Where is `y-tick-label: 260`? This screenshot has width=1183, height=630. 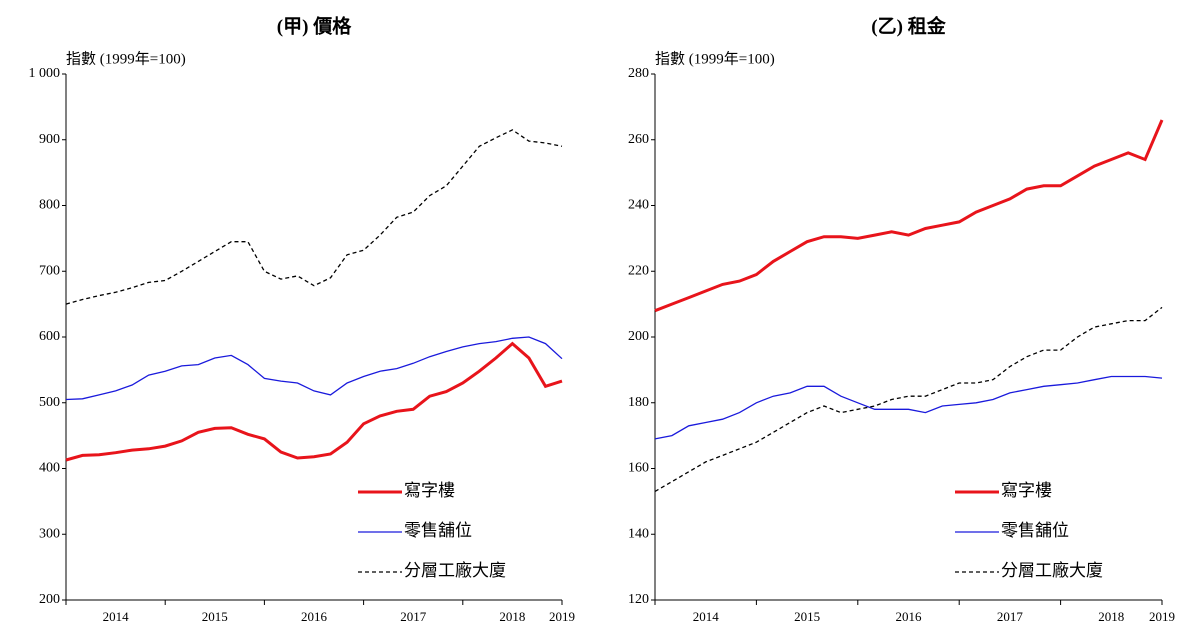 y-tick-label: 260 is located at coordinates (638, 139).